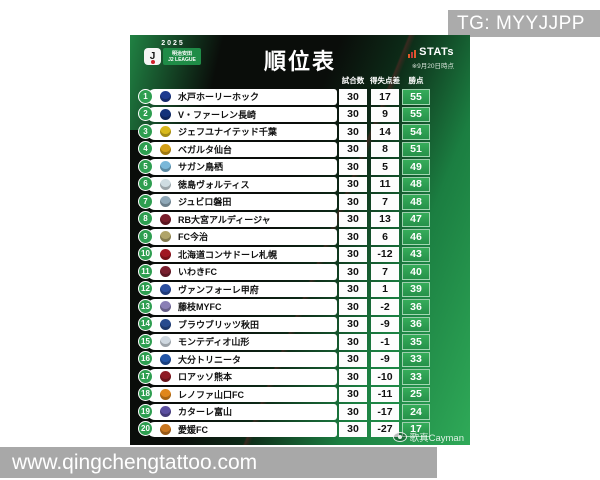 The height and width of the screenshot is (480, 600). Describe the element at coordinates (218, 462) in the screenshot. I see `site-watermark: www.qingchengtattoo.com` at that location.